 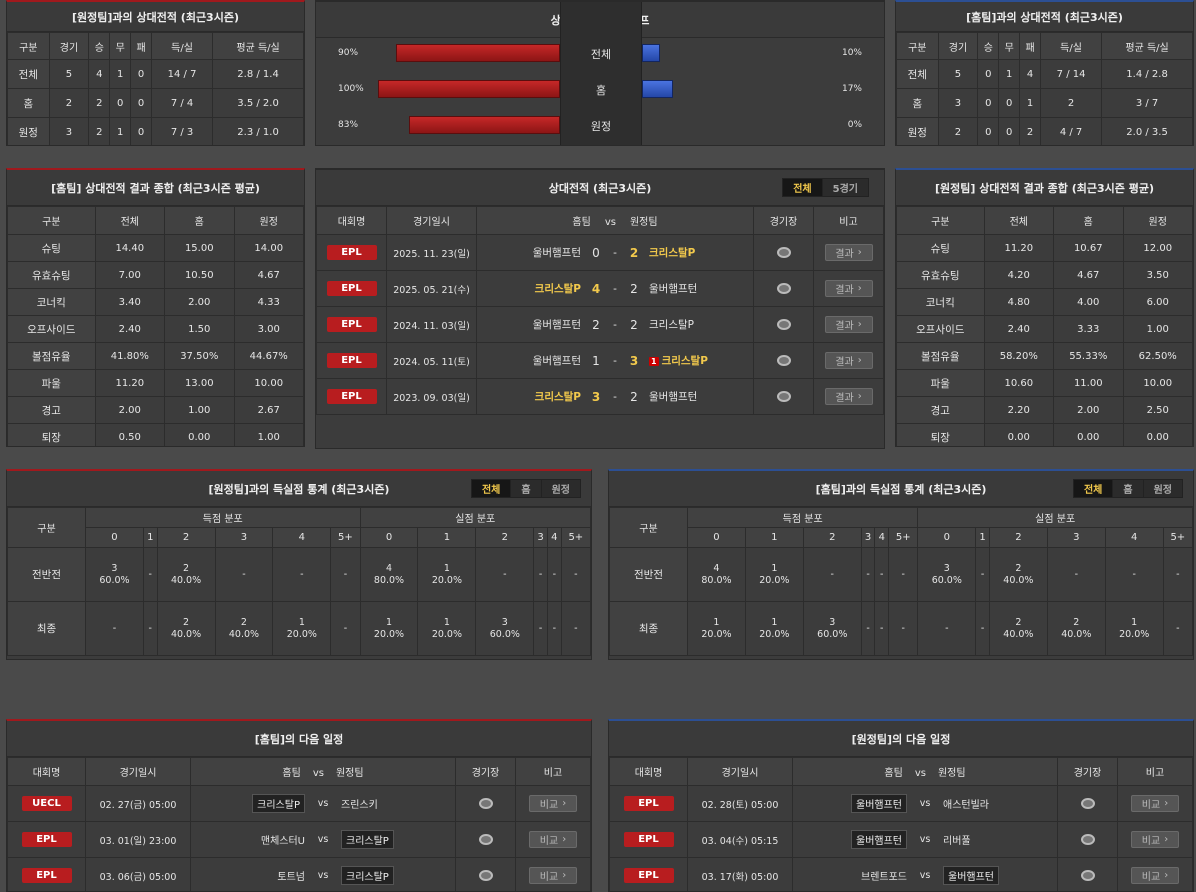 I want to click on dist-pct: 60.0%, so click(x=946, y=580).